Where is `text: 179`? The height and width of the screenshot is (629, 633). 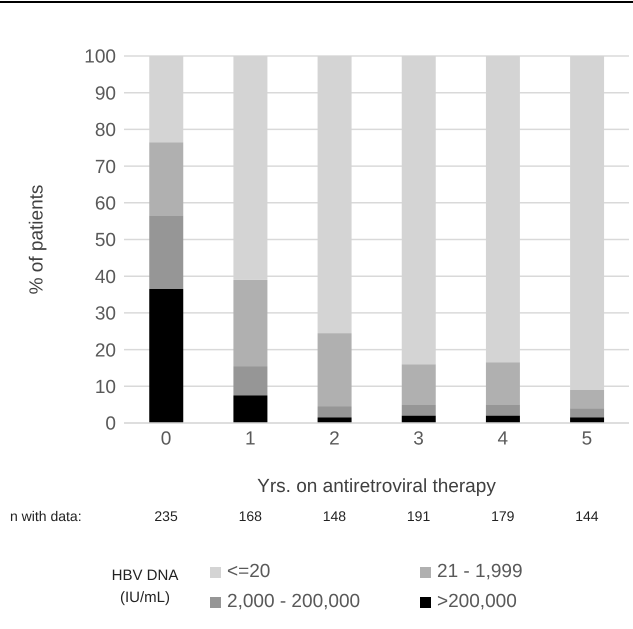 text: 179 is located at coordinates (503, 516).